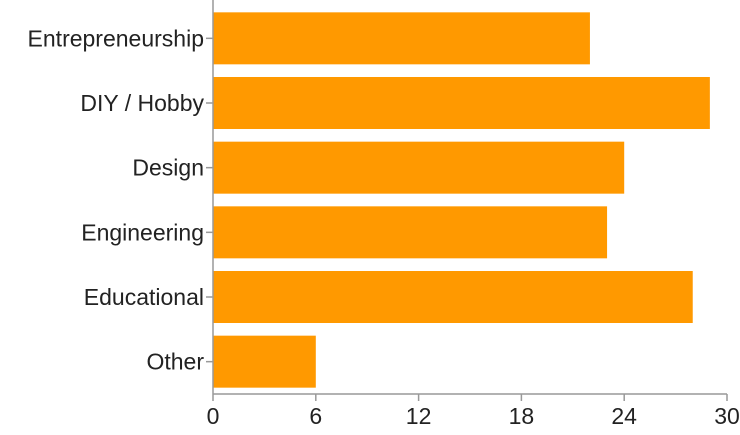 The height and width of the screenshot is (435, 740). Describe the element at coordinates (727, 416) in the screenshot. I see `x-tick-label-30: 30` at that location.